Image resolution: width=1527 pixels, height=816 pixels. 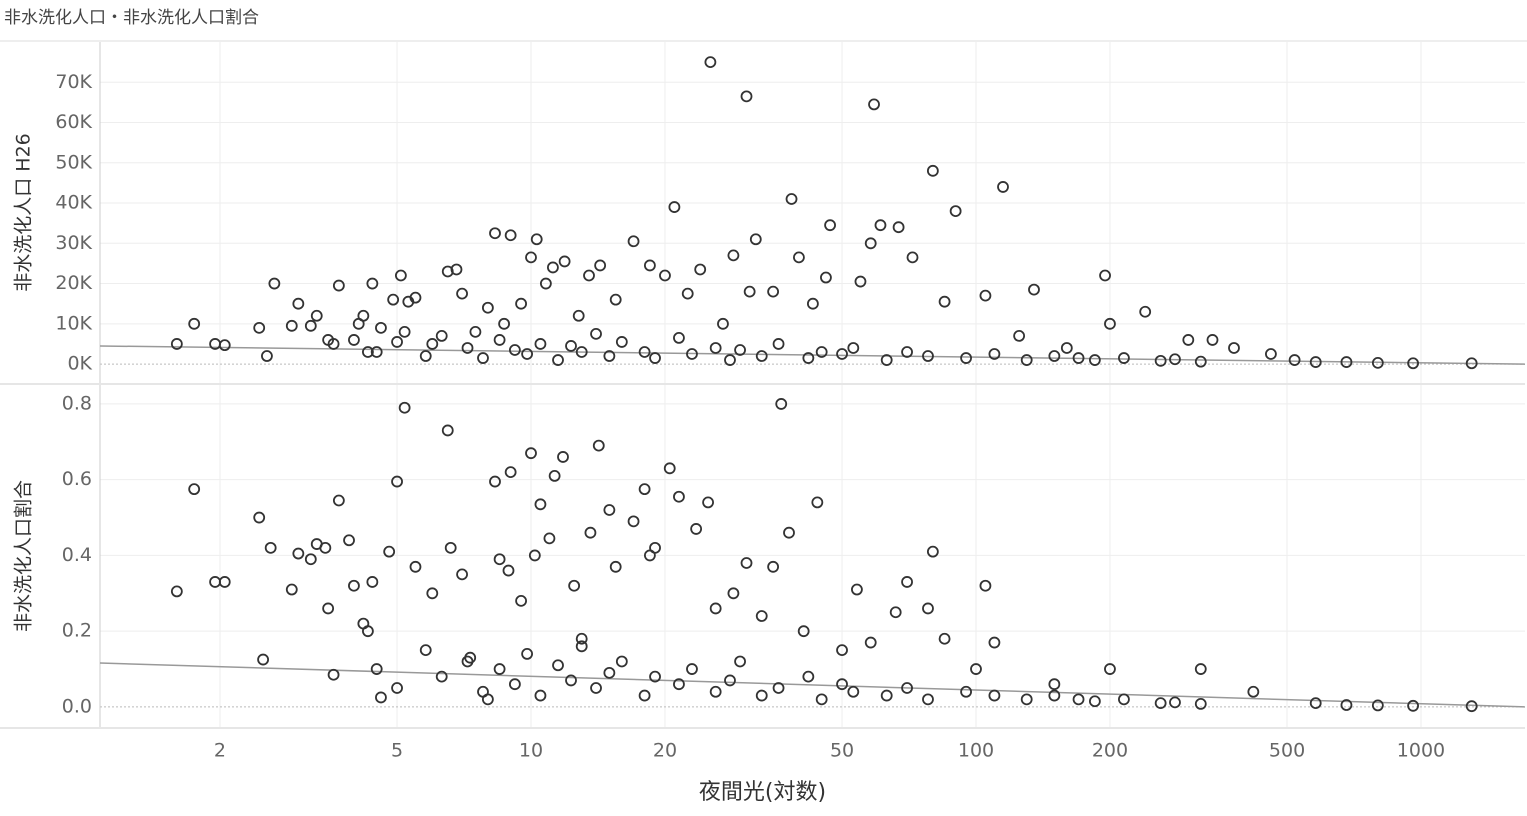 What do you see at coordinates (1421, 751) in the screenshot?
I see `x-tick-label: 1000` at bounding box center [1421, 751].